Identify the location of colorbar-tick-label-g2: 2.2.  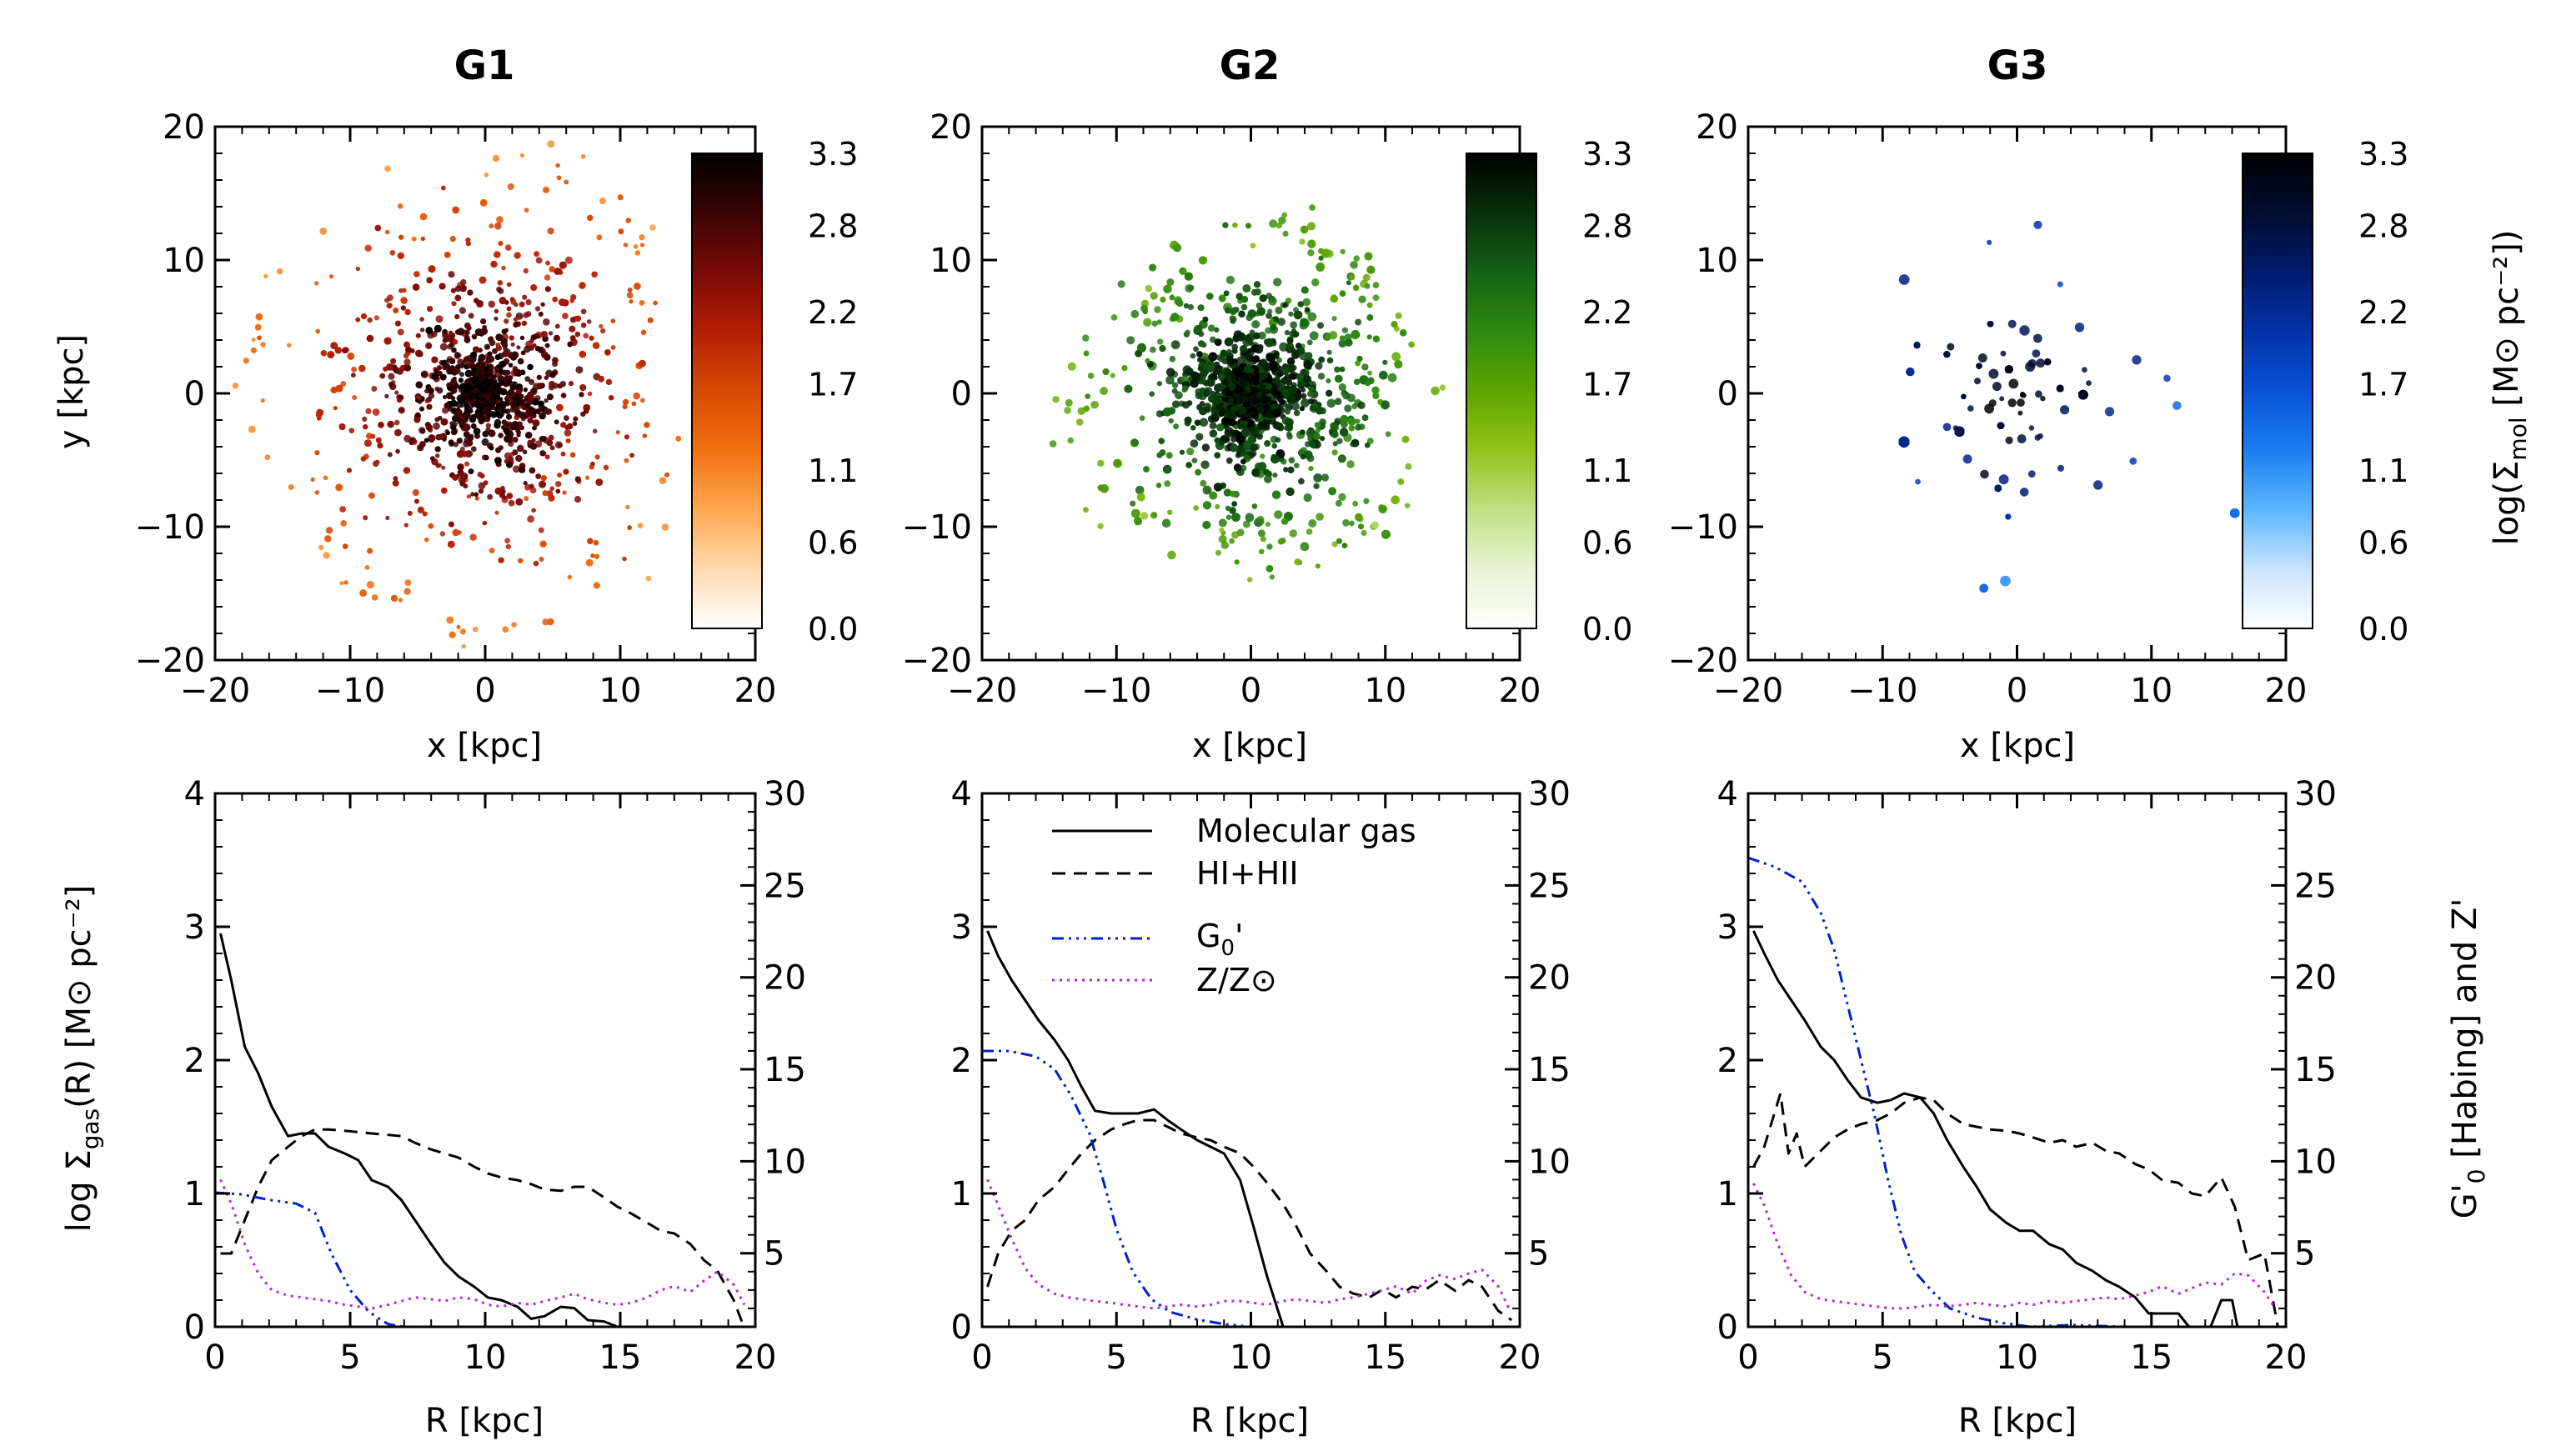
(1607, 312).